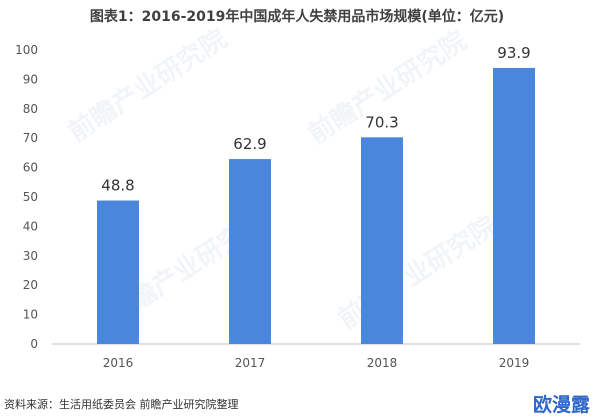 This screenshot has height=419, width=594. Describe the element at coordinates (514, 363) in the screenshot. I see `x-tick-label: 2019` at that location.